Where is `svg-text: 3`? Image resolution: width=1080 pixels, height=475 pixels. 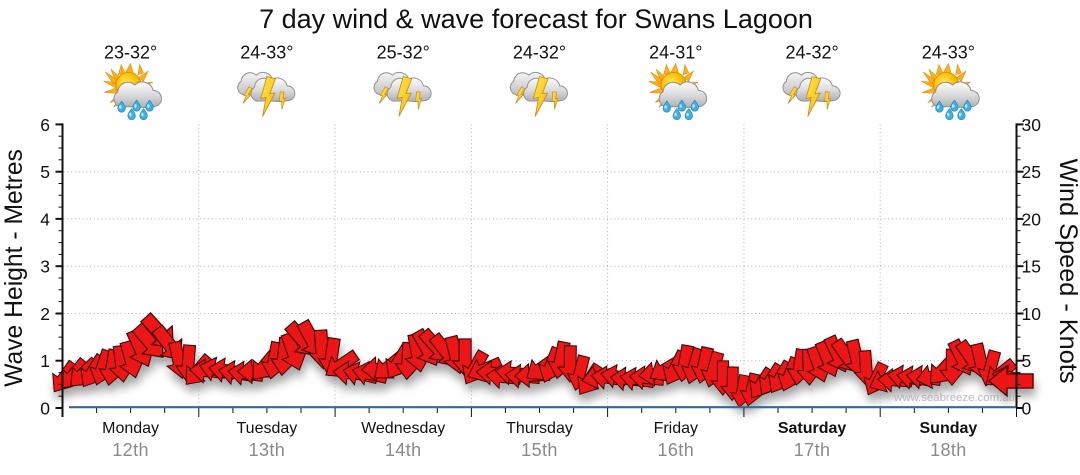 svg-text: 3 is located at coordinates (45, 267).